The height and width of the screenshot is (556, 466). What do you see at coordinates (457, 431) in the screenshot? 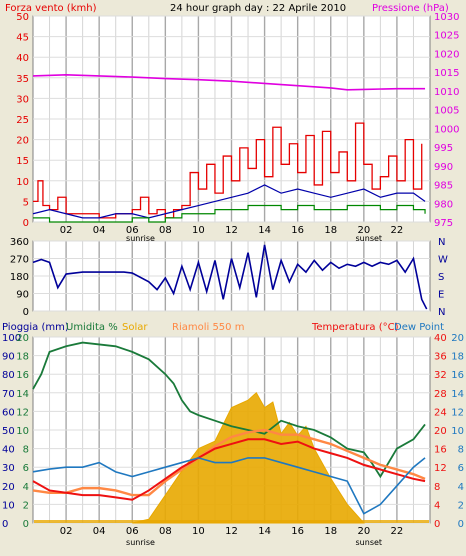
I see `dew-point-y-tick-label: 10` at bounding box center [457, 431].